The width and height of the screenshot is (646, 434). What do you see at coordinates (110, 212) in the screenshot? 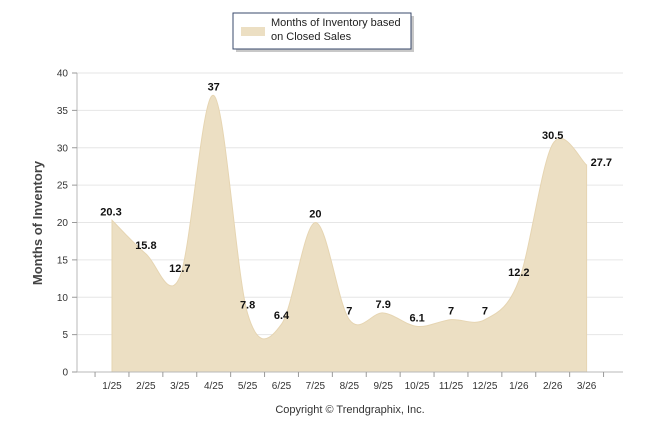
I see `data-label: 20.3` at bounding box center [110, 212].